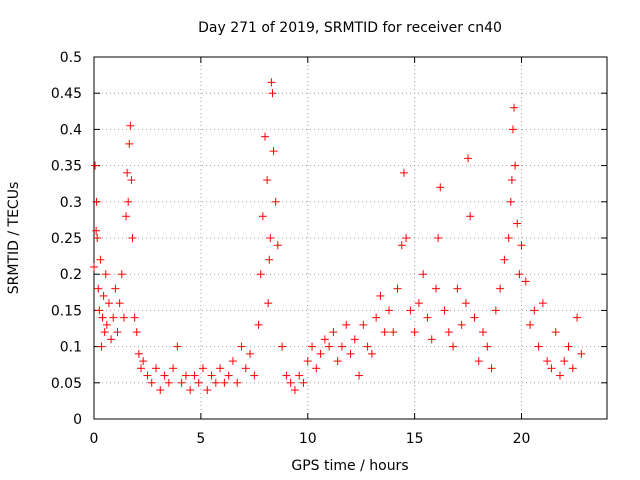 This screenshot has width=640, height=480. Describe the element at coordinates (14, 238) in the screenshot. I see `y-axis-label: SRMTID / TECUs` at that location.